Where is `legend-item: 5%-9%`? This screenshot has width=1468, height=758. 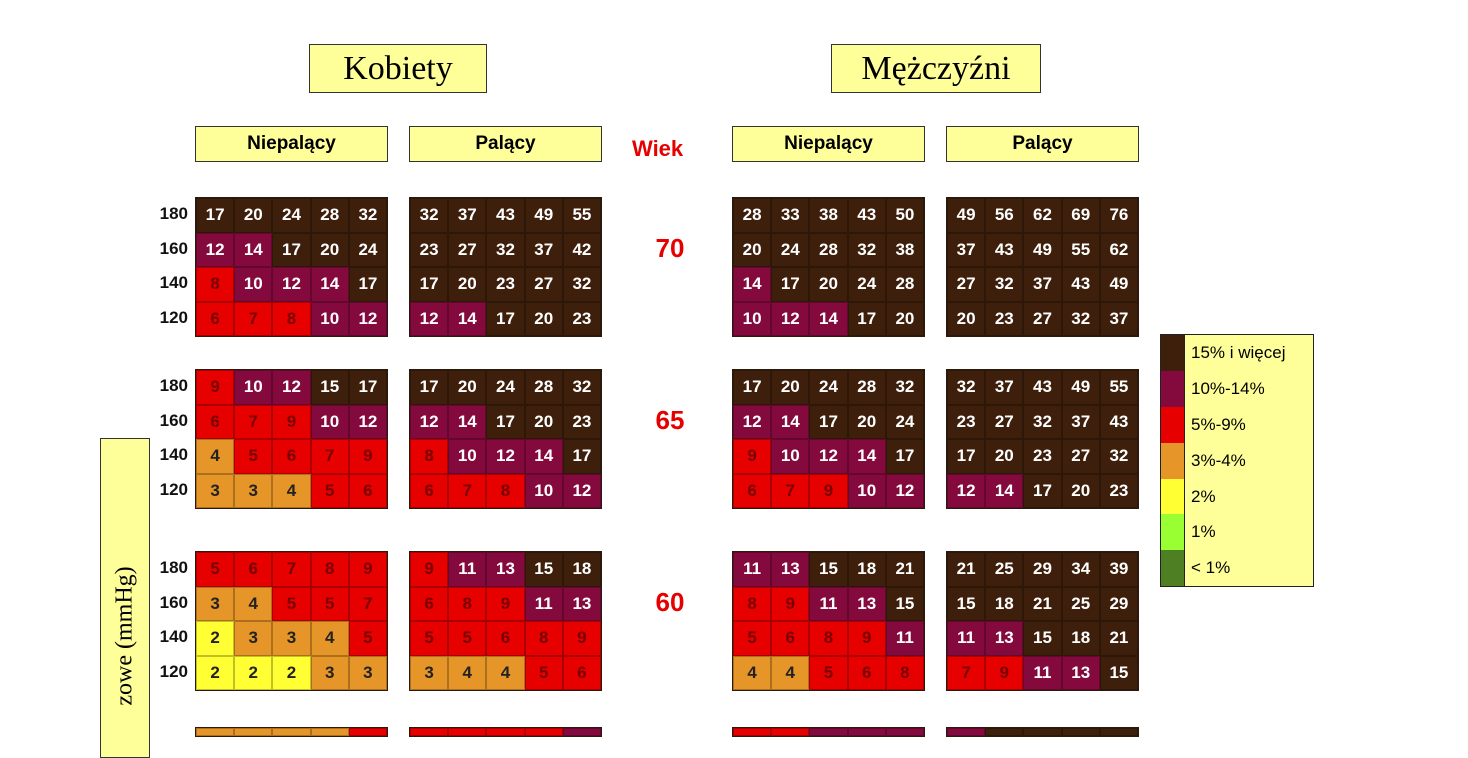
legend-item: 5%-9% is located at coordinates (1237, 424).